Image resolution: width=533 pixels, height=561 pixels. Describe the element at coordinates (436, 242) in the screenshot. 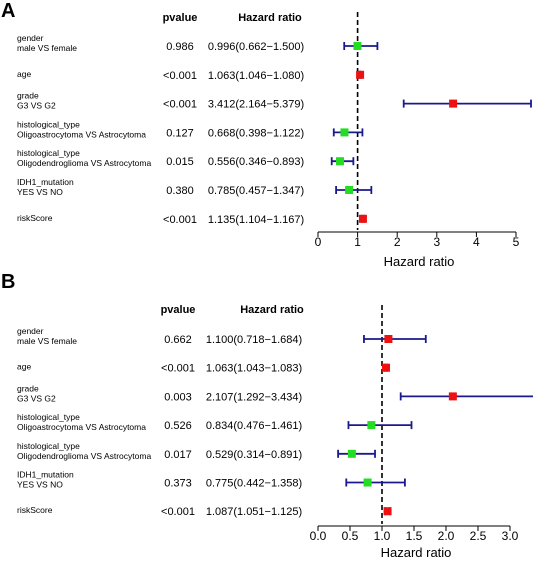

I see `x-tick-label: 3` at that location.